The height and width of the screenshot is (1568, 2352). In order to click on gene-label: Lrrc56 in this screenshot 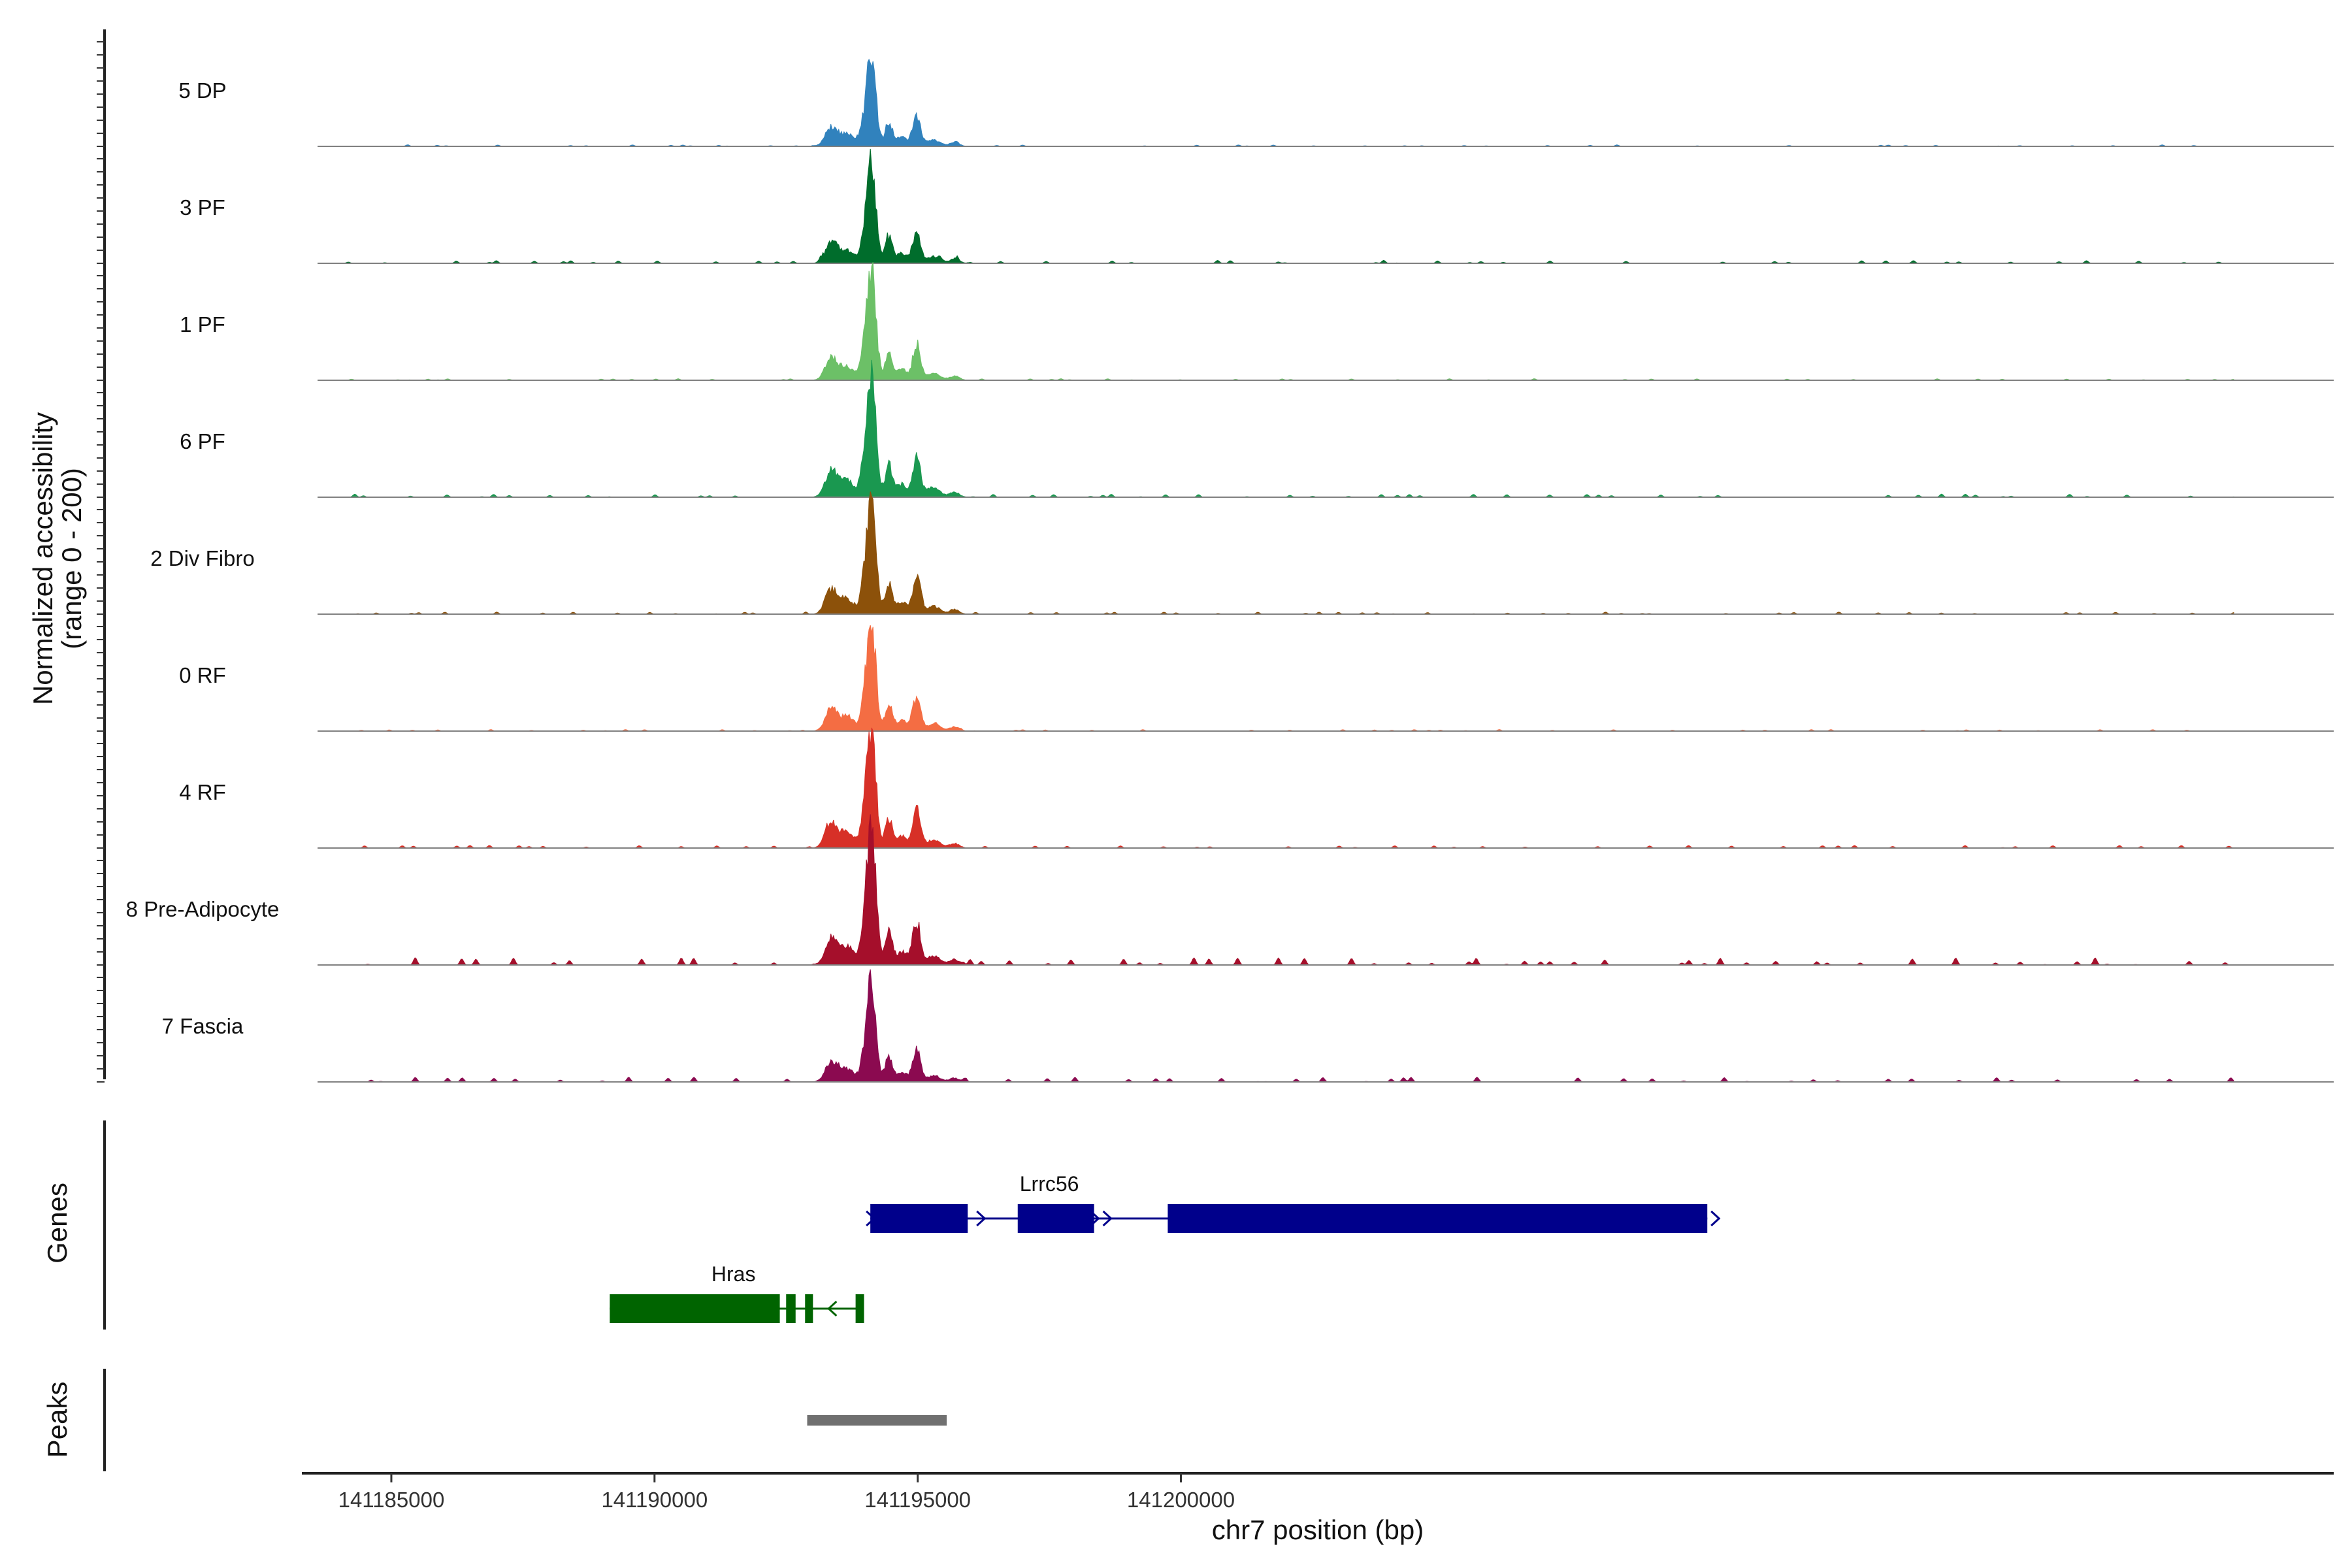, I will do `click(1049, 1184)`.